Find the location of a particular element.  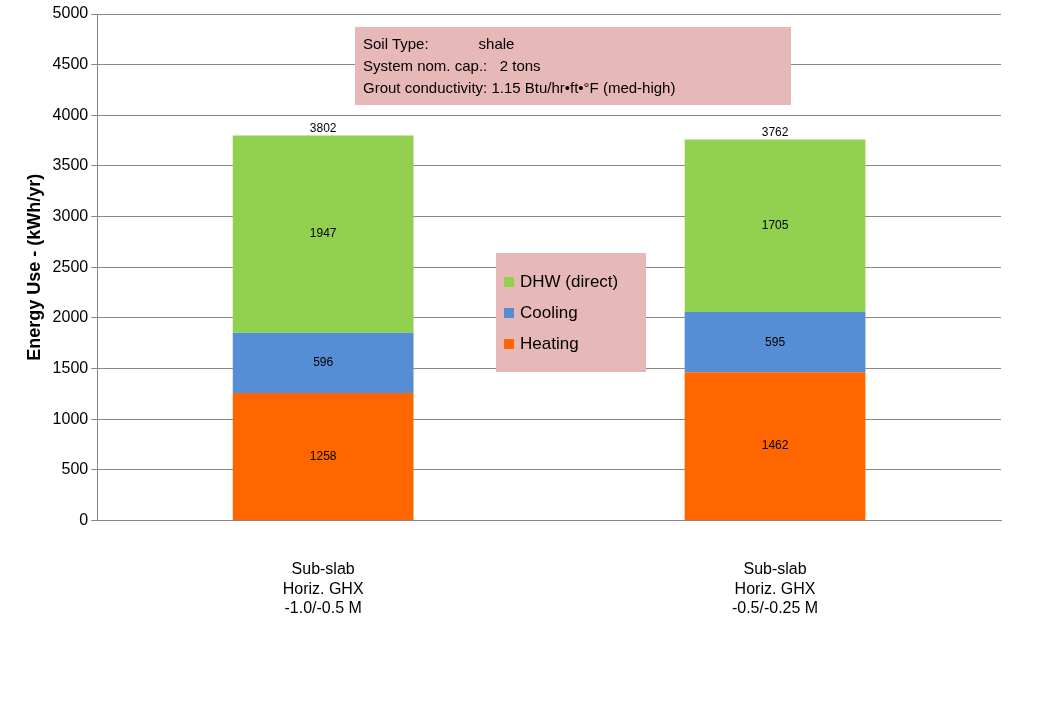

legend-label: Heating is located at coordinates (549, 343).